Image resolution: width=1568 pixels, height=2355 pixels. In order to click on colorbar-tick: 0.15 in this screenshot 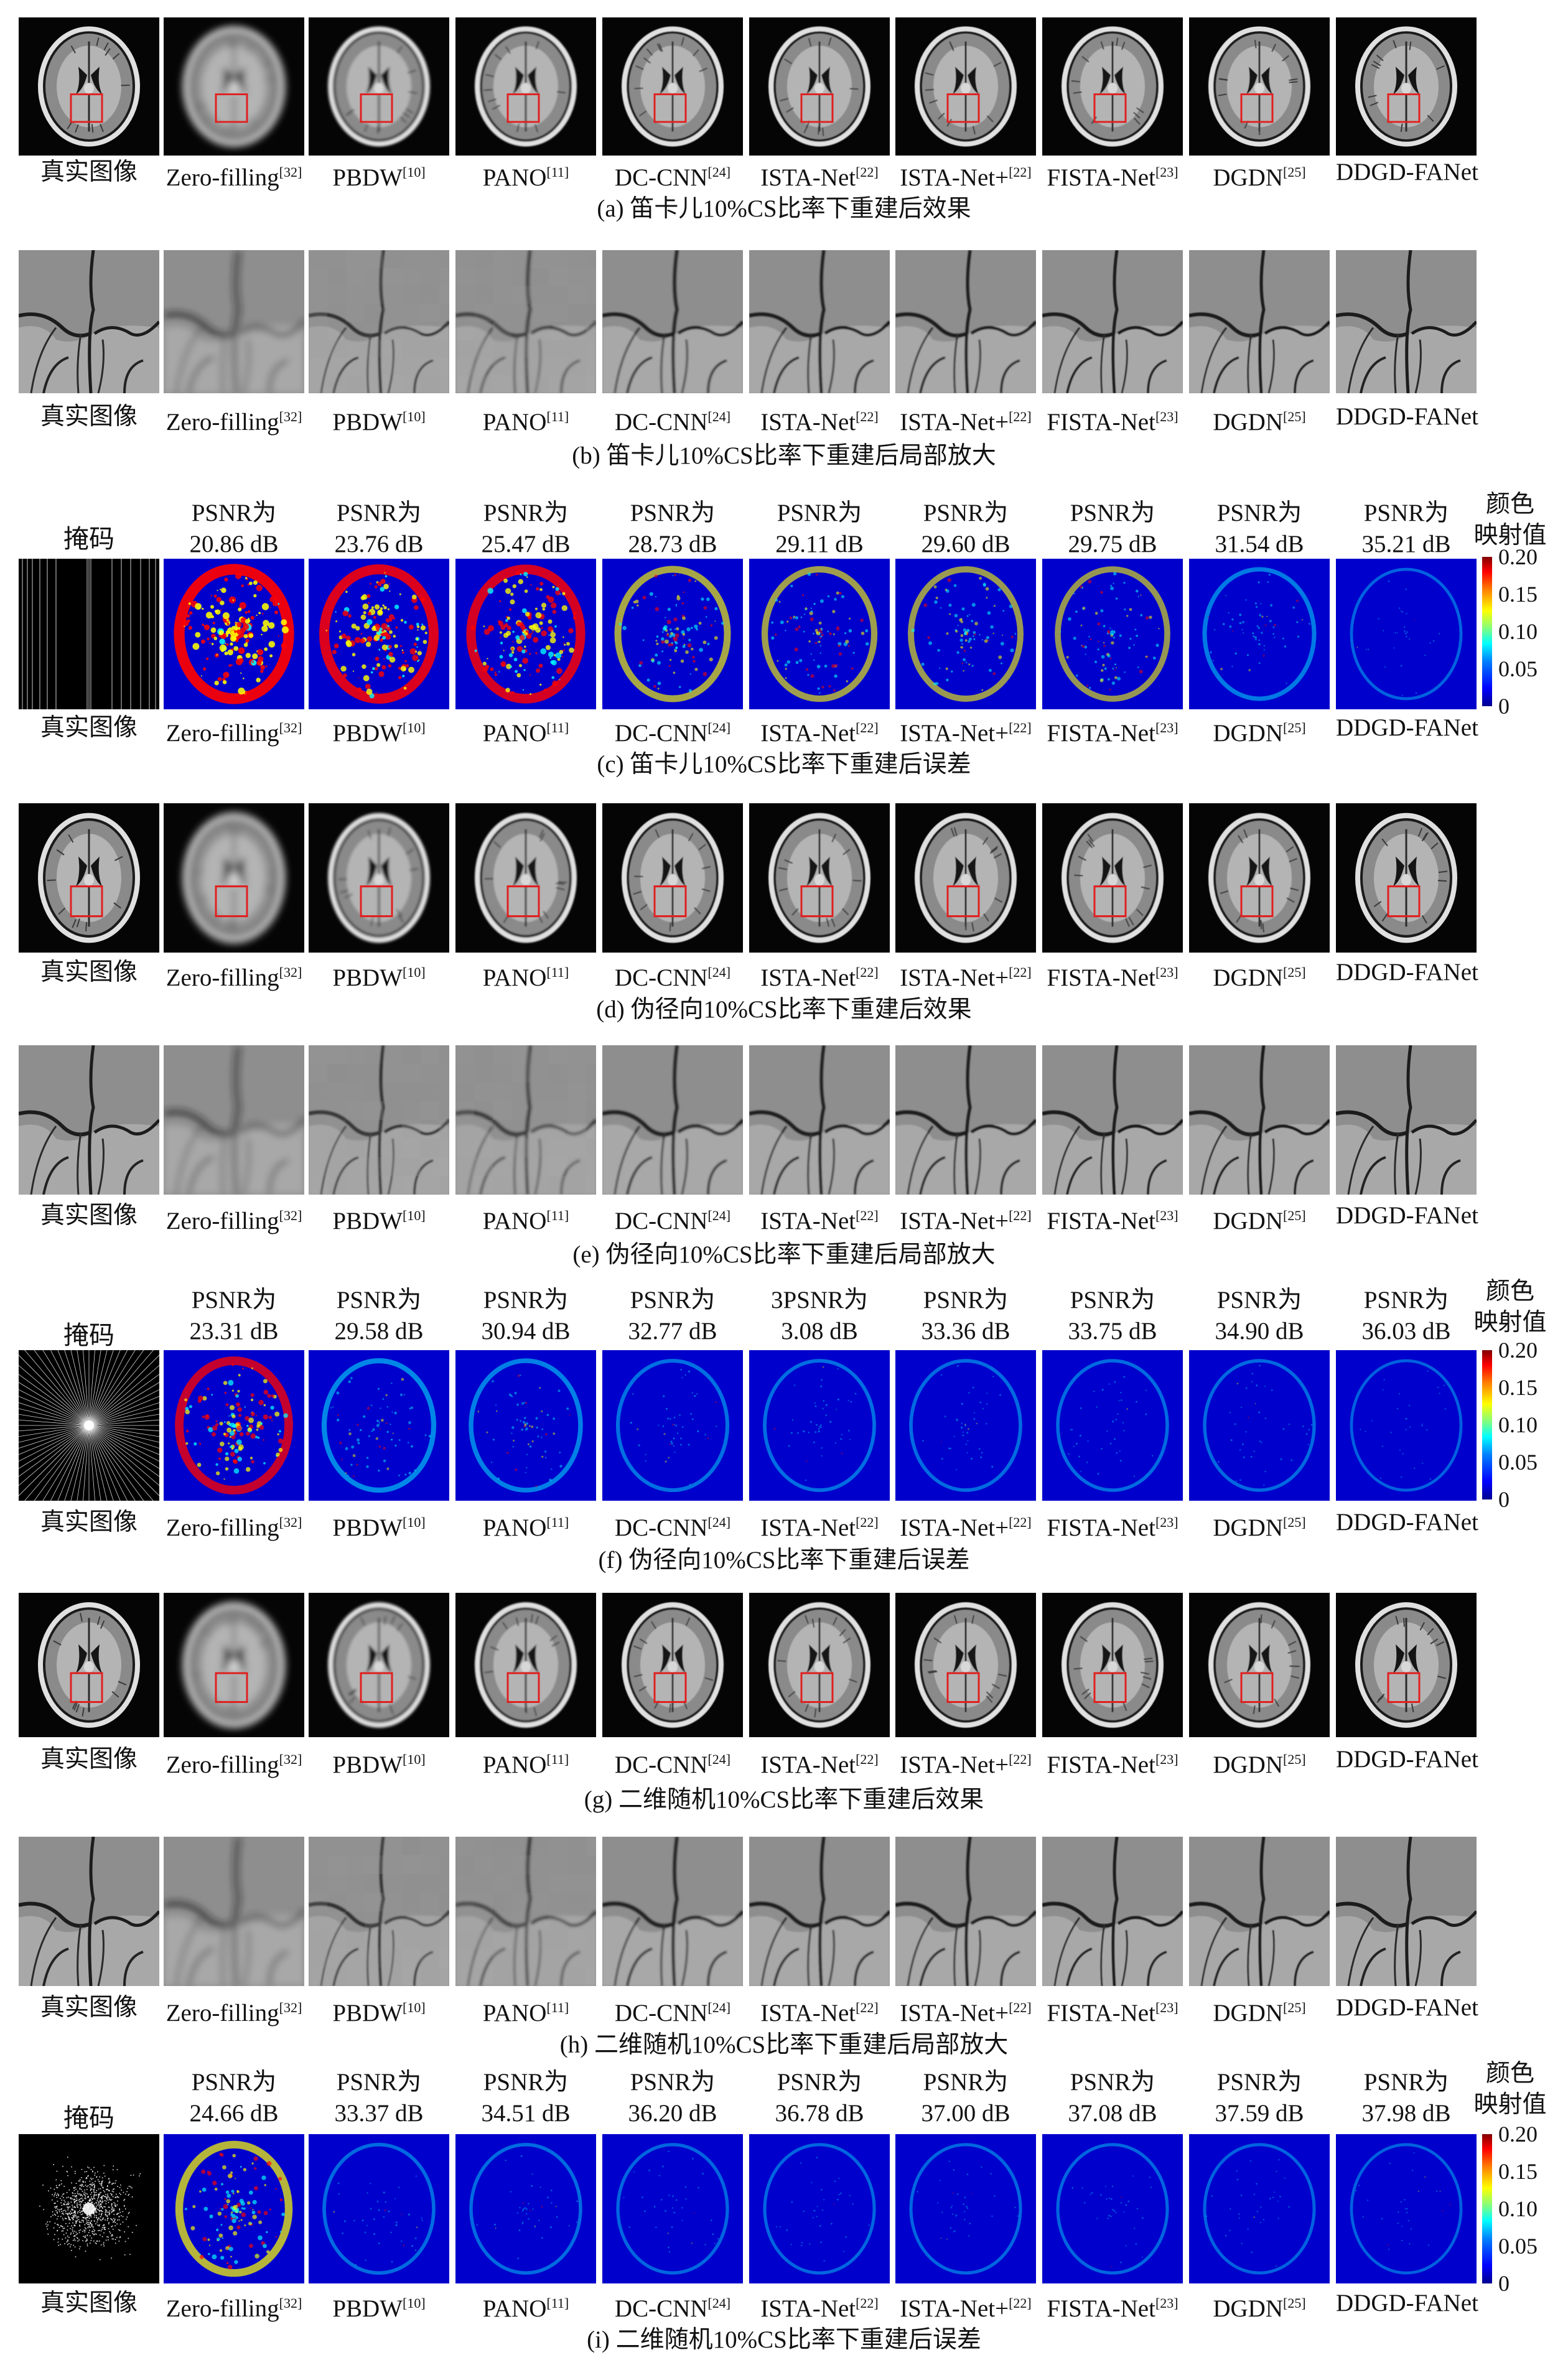, I will do `click(1518, 1387)`.